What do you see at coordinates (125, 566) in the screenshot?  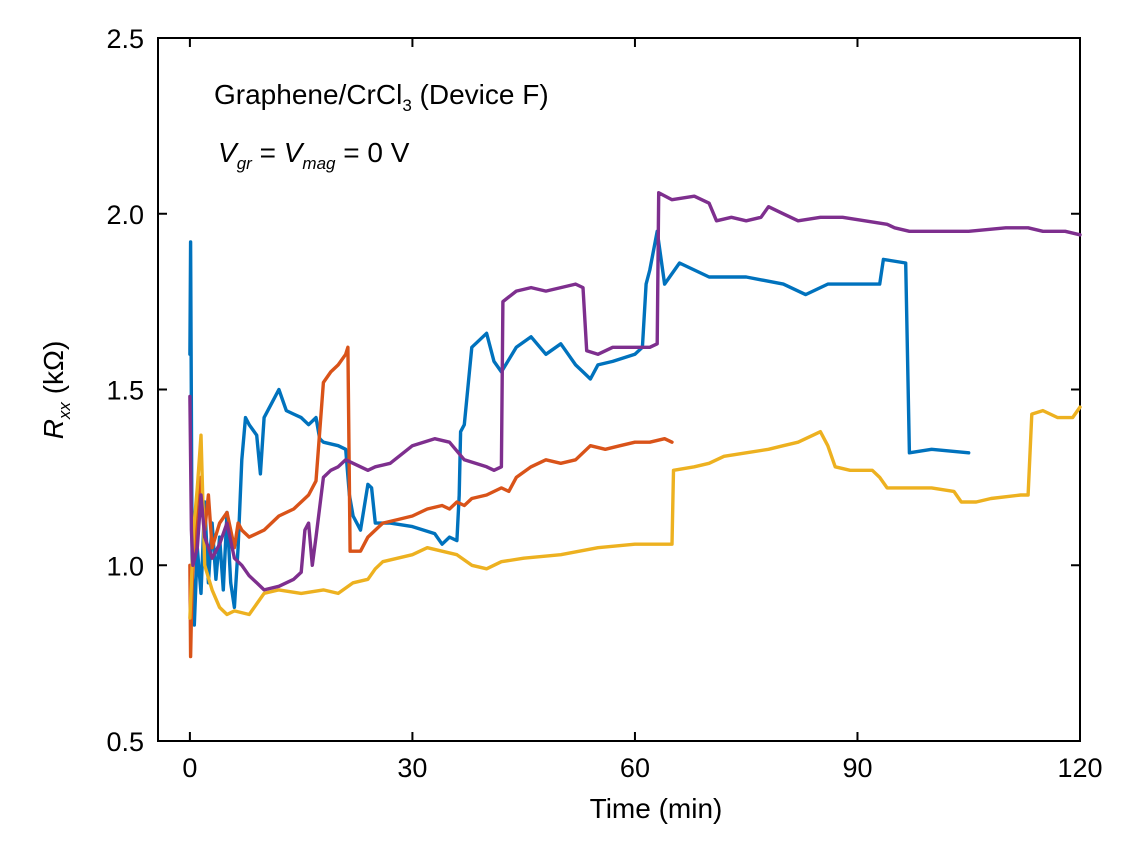 I see `y-tick-label: 1.0` at bounding box center [125, 566].